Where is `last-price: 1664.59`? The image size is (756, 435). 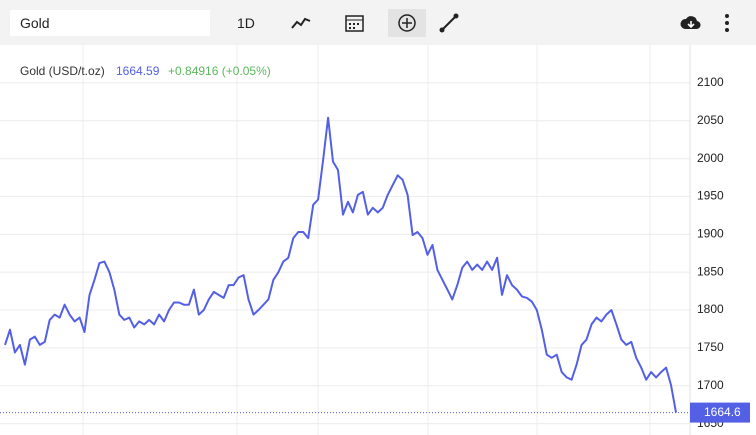
last-price: 1664.59 is located at coordinates (138, 71).